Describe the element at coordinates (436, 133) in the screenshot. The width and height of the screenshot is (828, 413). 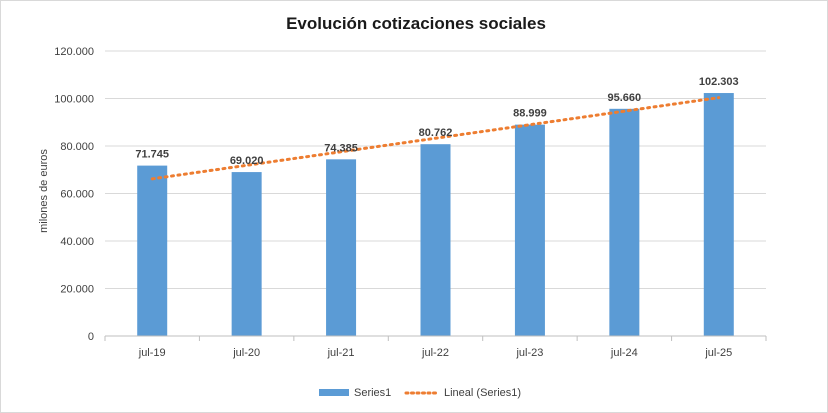
I see `data-label: 80.762` at that location.